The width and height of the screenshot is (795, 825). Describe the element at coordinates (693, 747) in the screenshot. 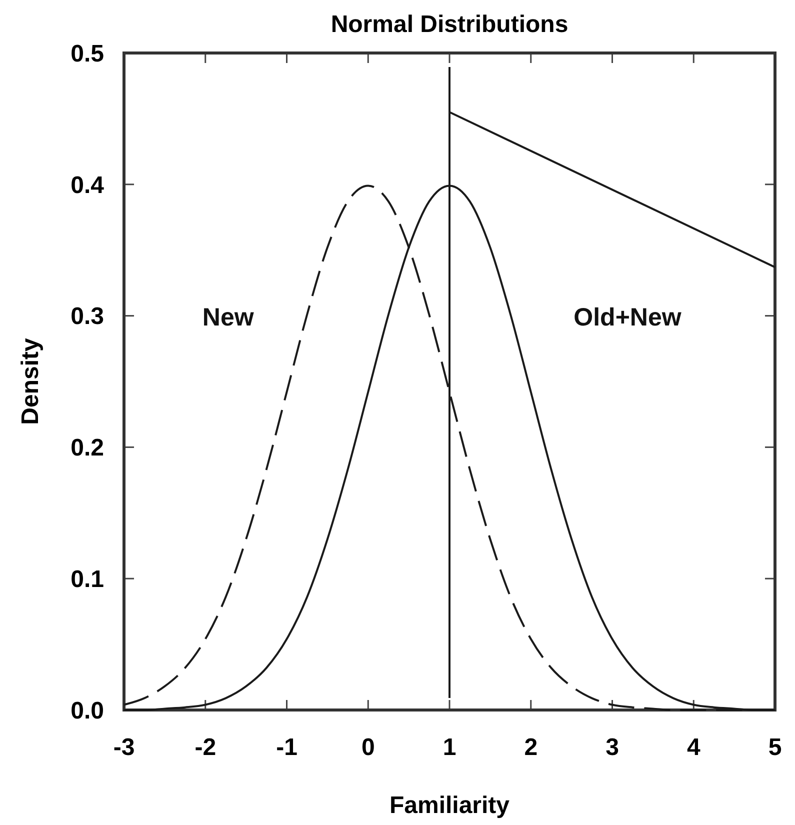

I see `x-tick-label: 4` at that location.